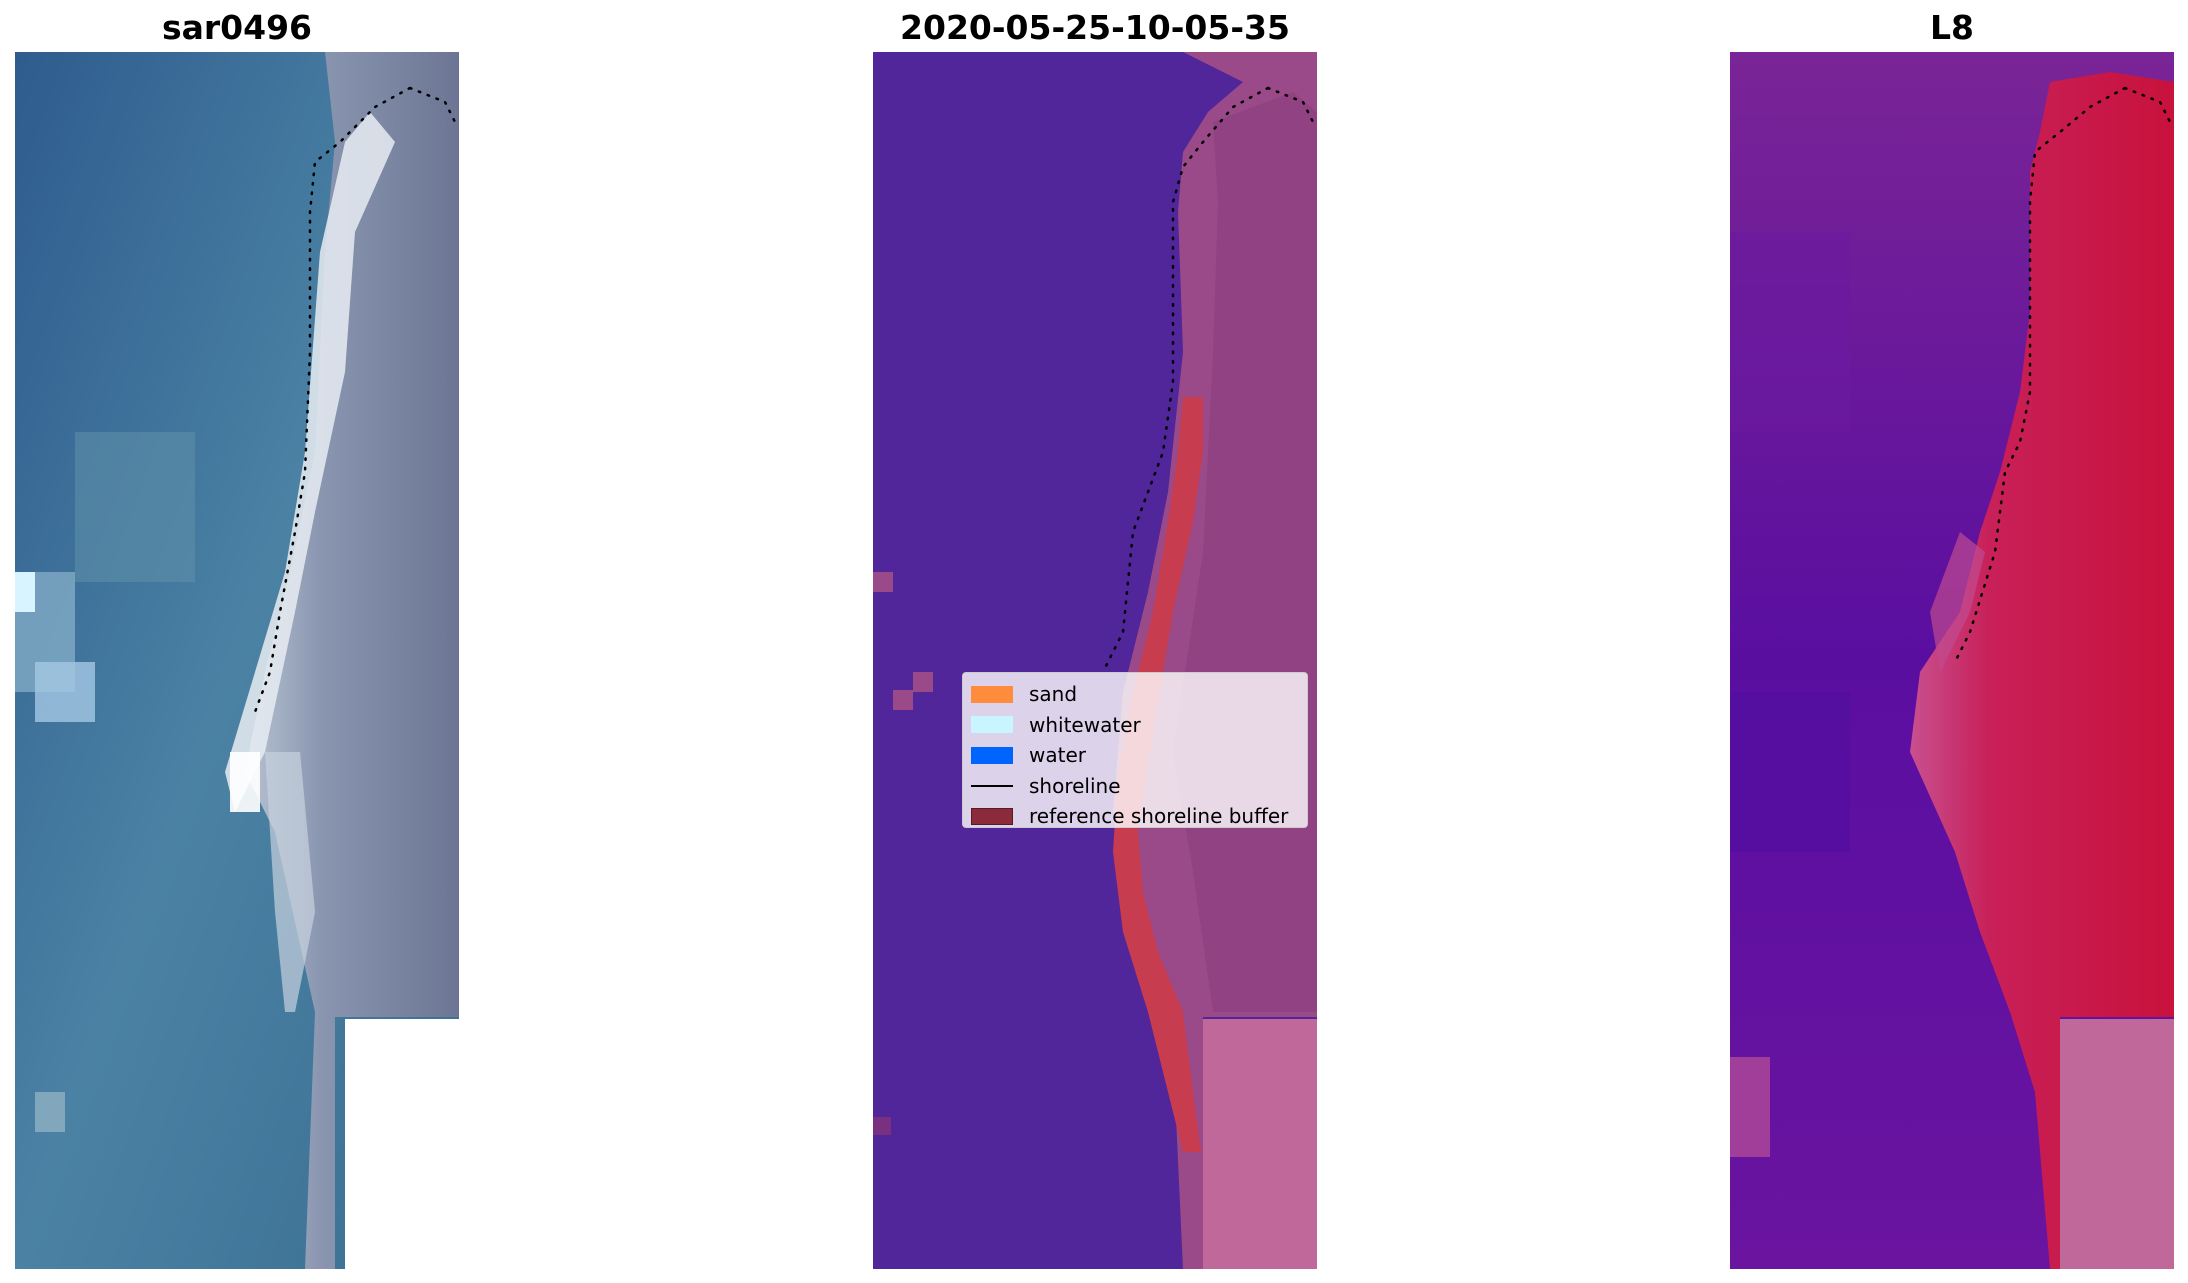 This screenshot has height=1283, width=2188. I want to click on legend-label: sand, so click(1053, 694).